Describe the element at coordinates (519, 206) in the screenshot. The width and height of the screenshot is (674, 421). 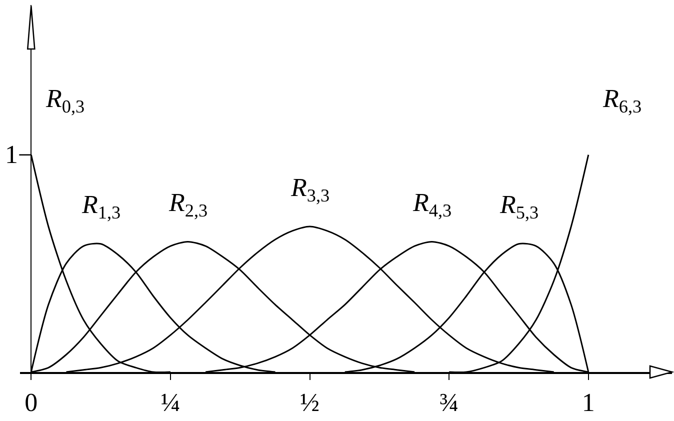
I see `series-label: R$_{5,3}$` at that location.